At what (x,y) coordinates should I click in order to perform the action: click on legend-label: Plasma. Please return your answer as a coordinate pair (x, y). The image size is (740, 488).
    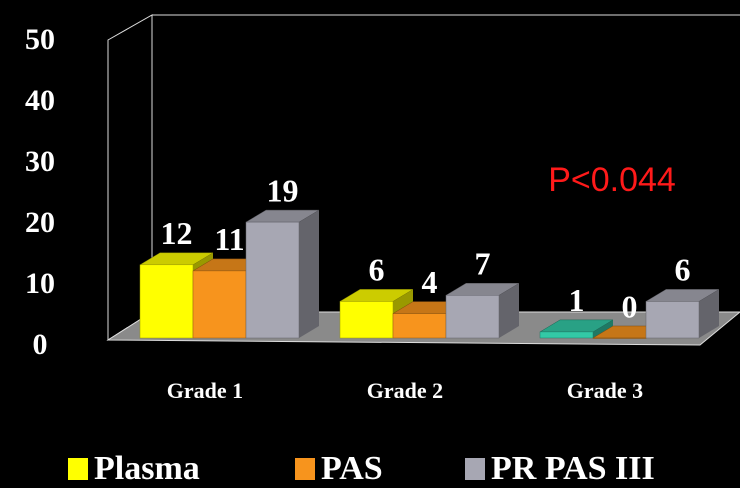
    Looking at the image, I should click on (147, 468).